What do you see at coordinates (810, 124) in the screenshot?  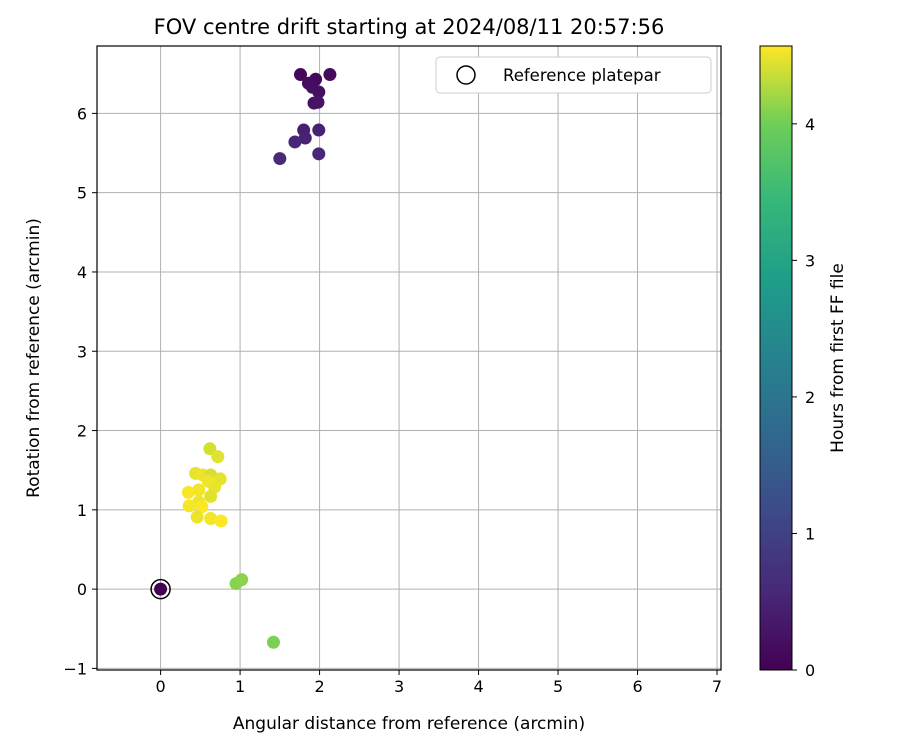 I see `colorbar-tick-label: 4` at bounding box center [810, 124].